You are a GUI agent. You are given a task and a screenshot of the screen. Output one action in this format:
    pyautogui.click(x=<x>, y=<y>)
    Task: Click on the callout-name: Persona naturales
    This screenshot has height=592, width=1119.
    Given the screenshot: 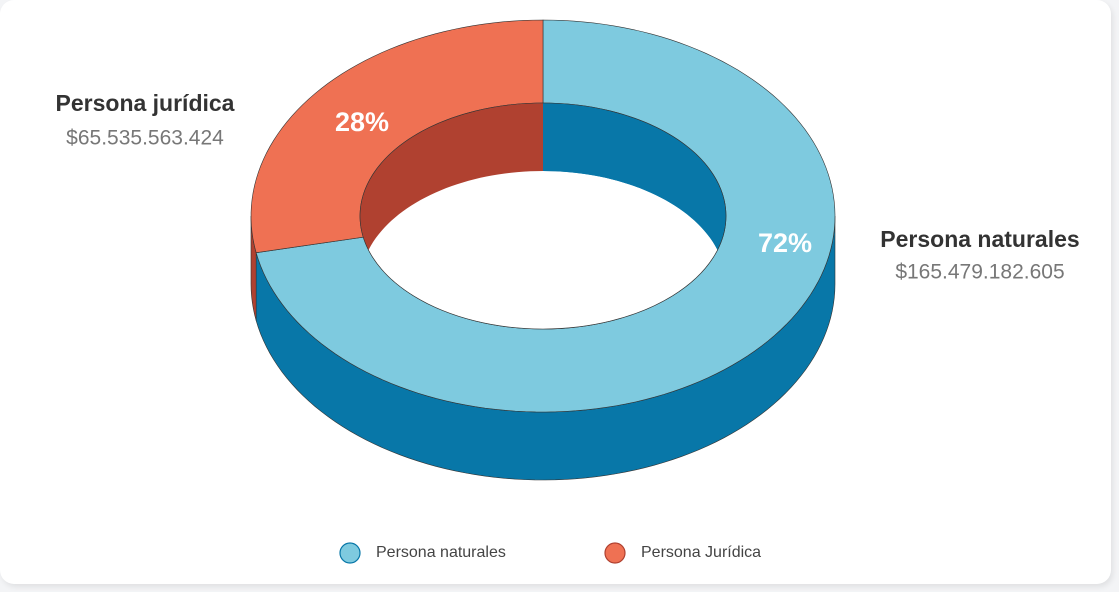 What is the action you would take?
    pyautogui.click(x=979, y=239)
    